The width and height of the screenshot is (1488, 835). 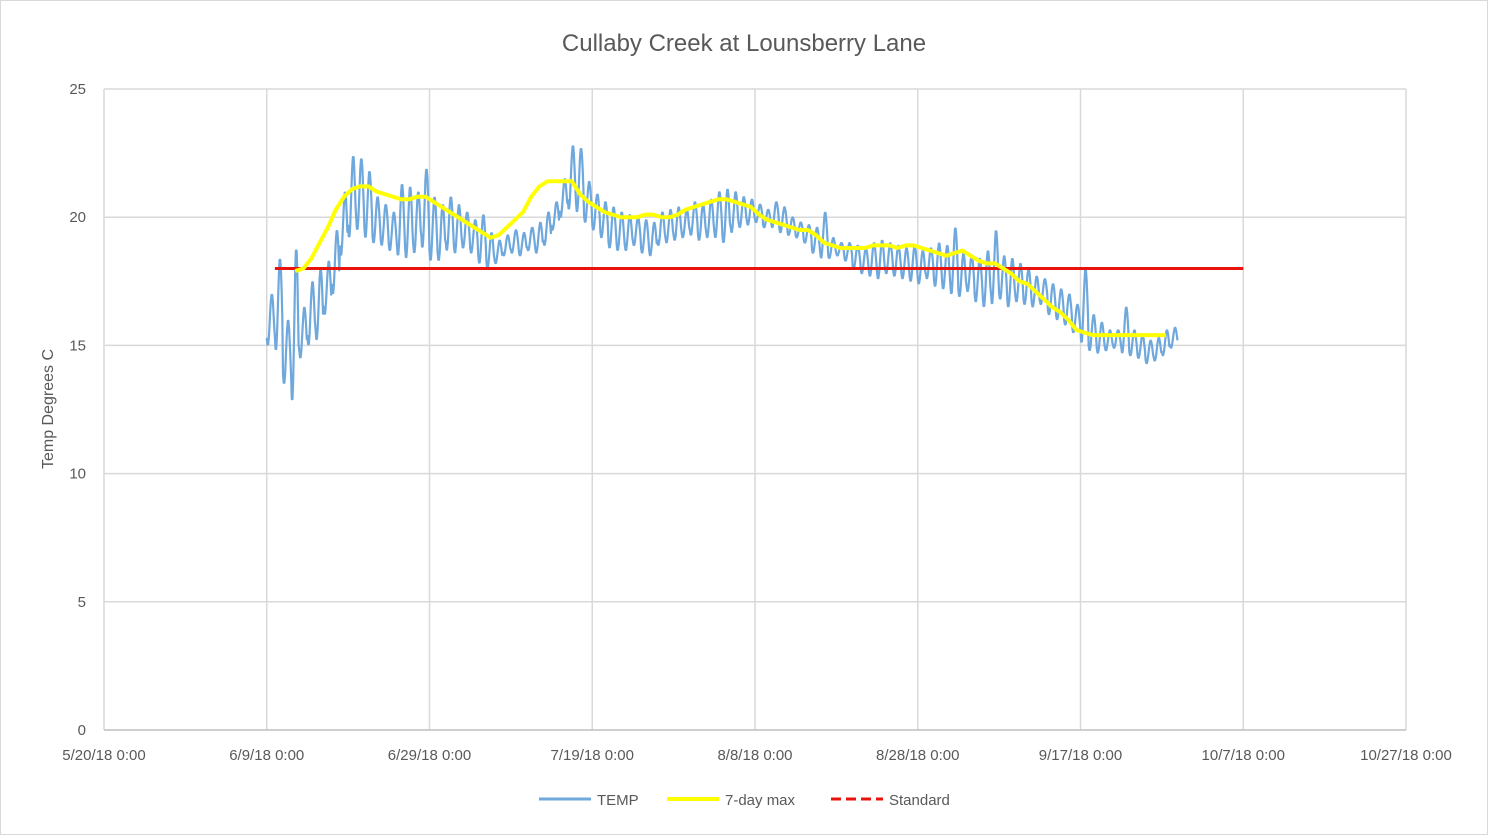 I want to click on x-tick-label: 10/7/18 0:00, so click(x=1243, y=755).